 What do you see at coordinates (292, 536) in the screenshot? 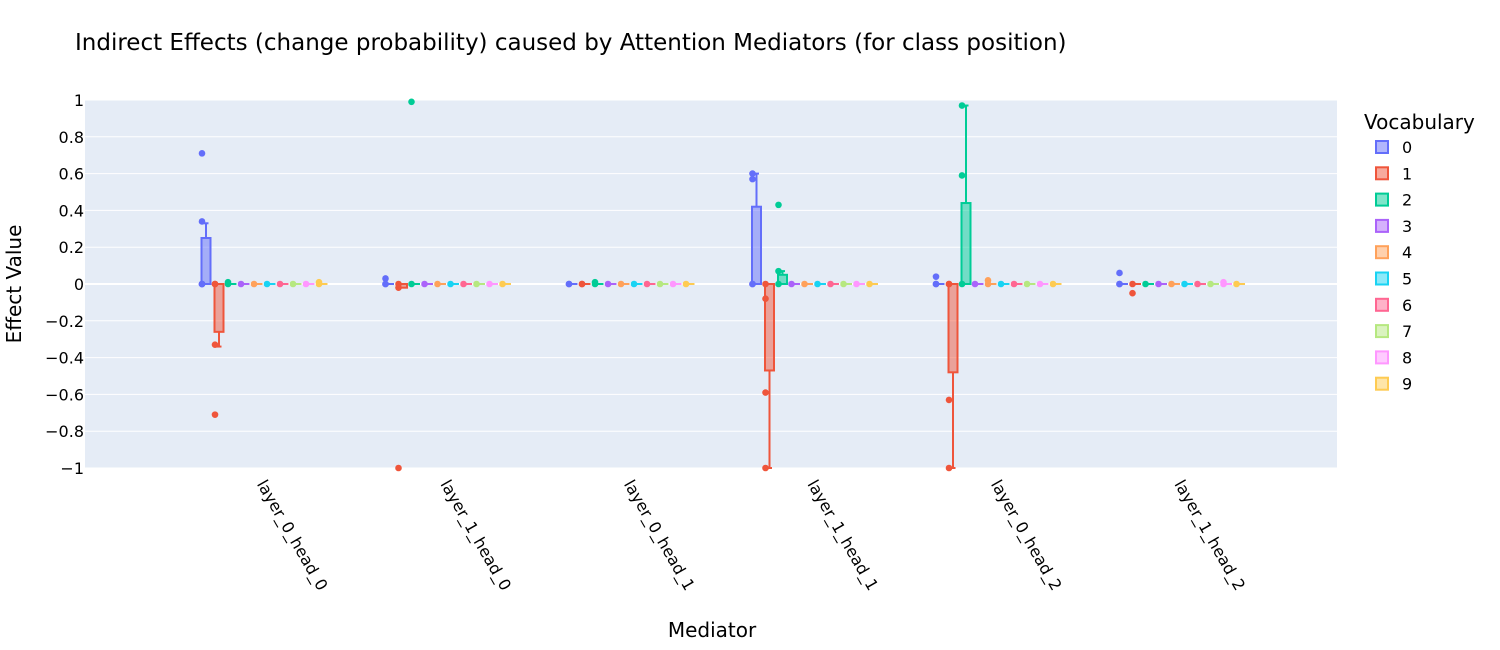
I see `x-tick-label: layer_0_head_0` at bounding box center [292, 536].